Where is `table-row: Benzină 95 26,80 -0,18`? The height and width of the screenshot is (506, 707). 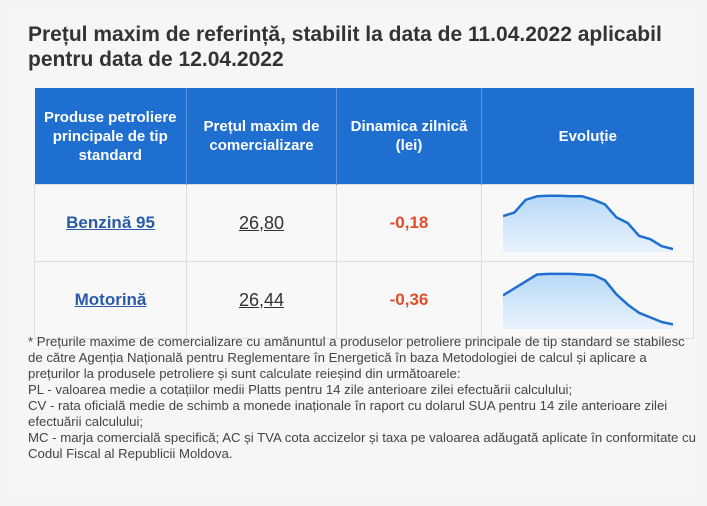 table-row: Benzină 95 26,80 -0,18 is located at coordinates (364, 223).